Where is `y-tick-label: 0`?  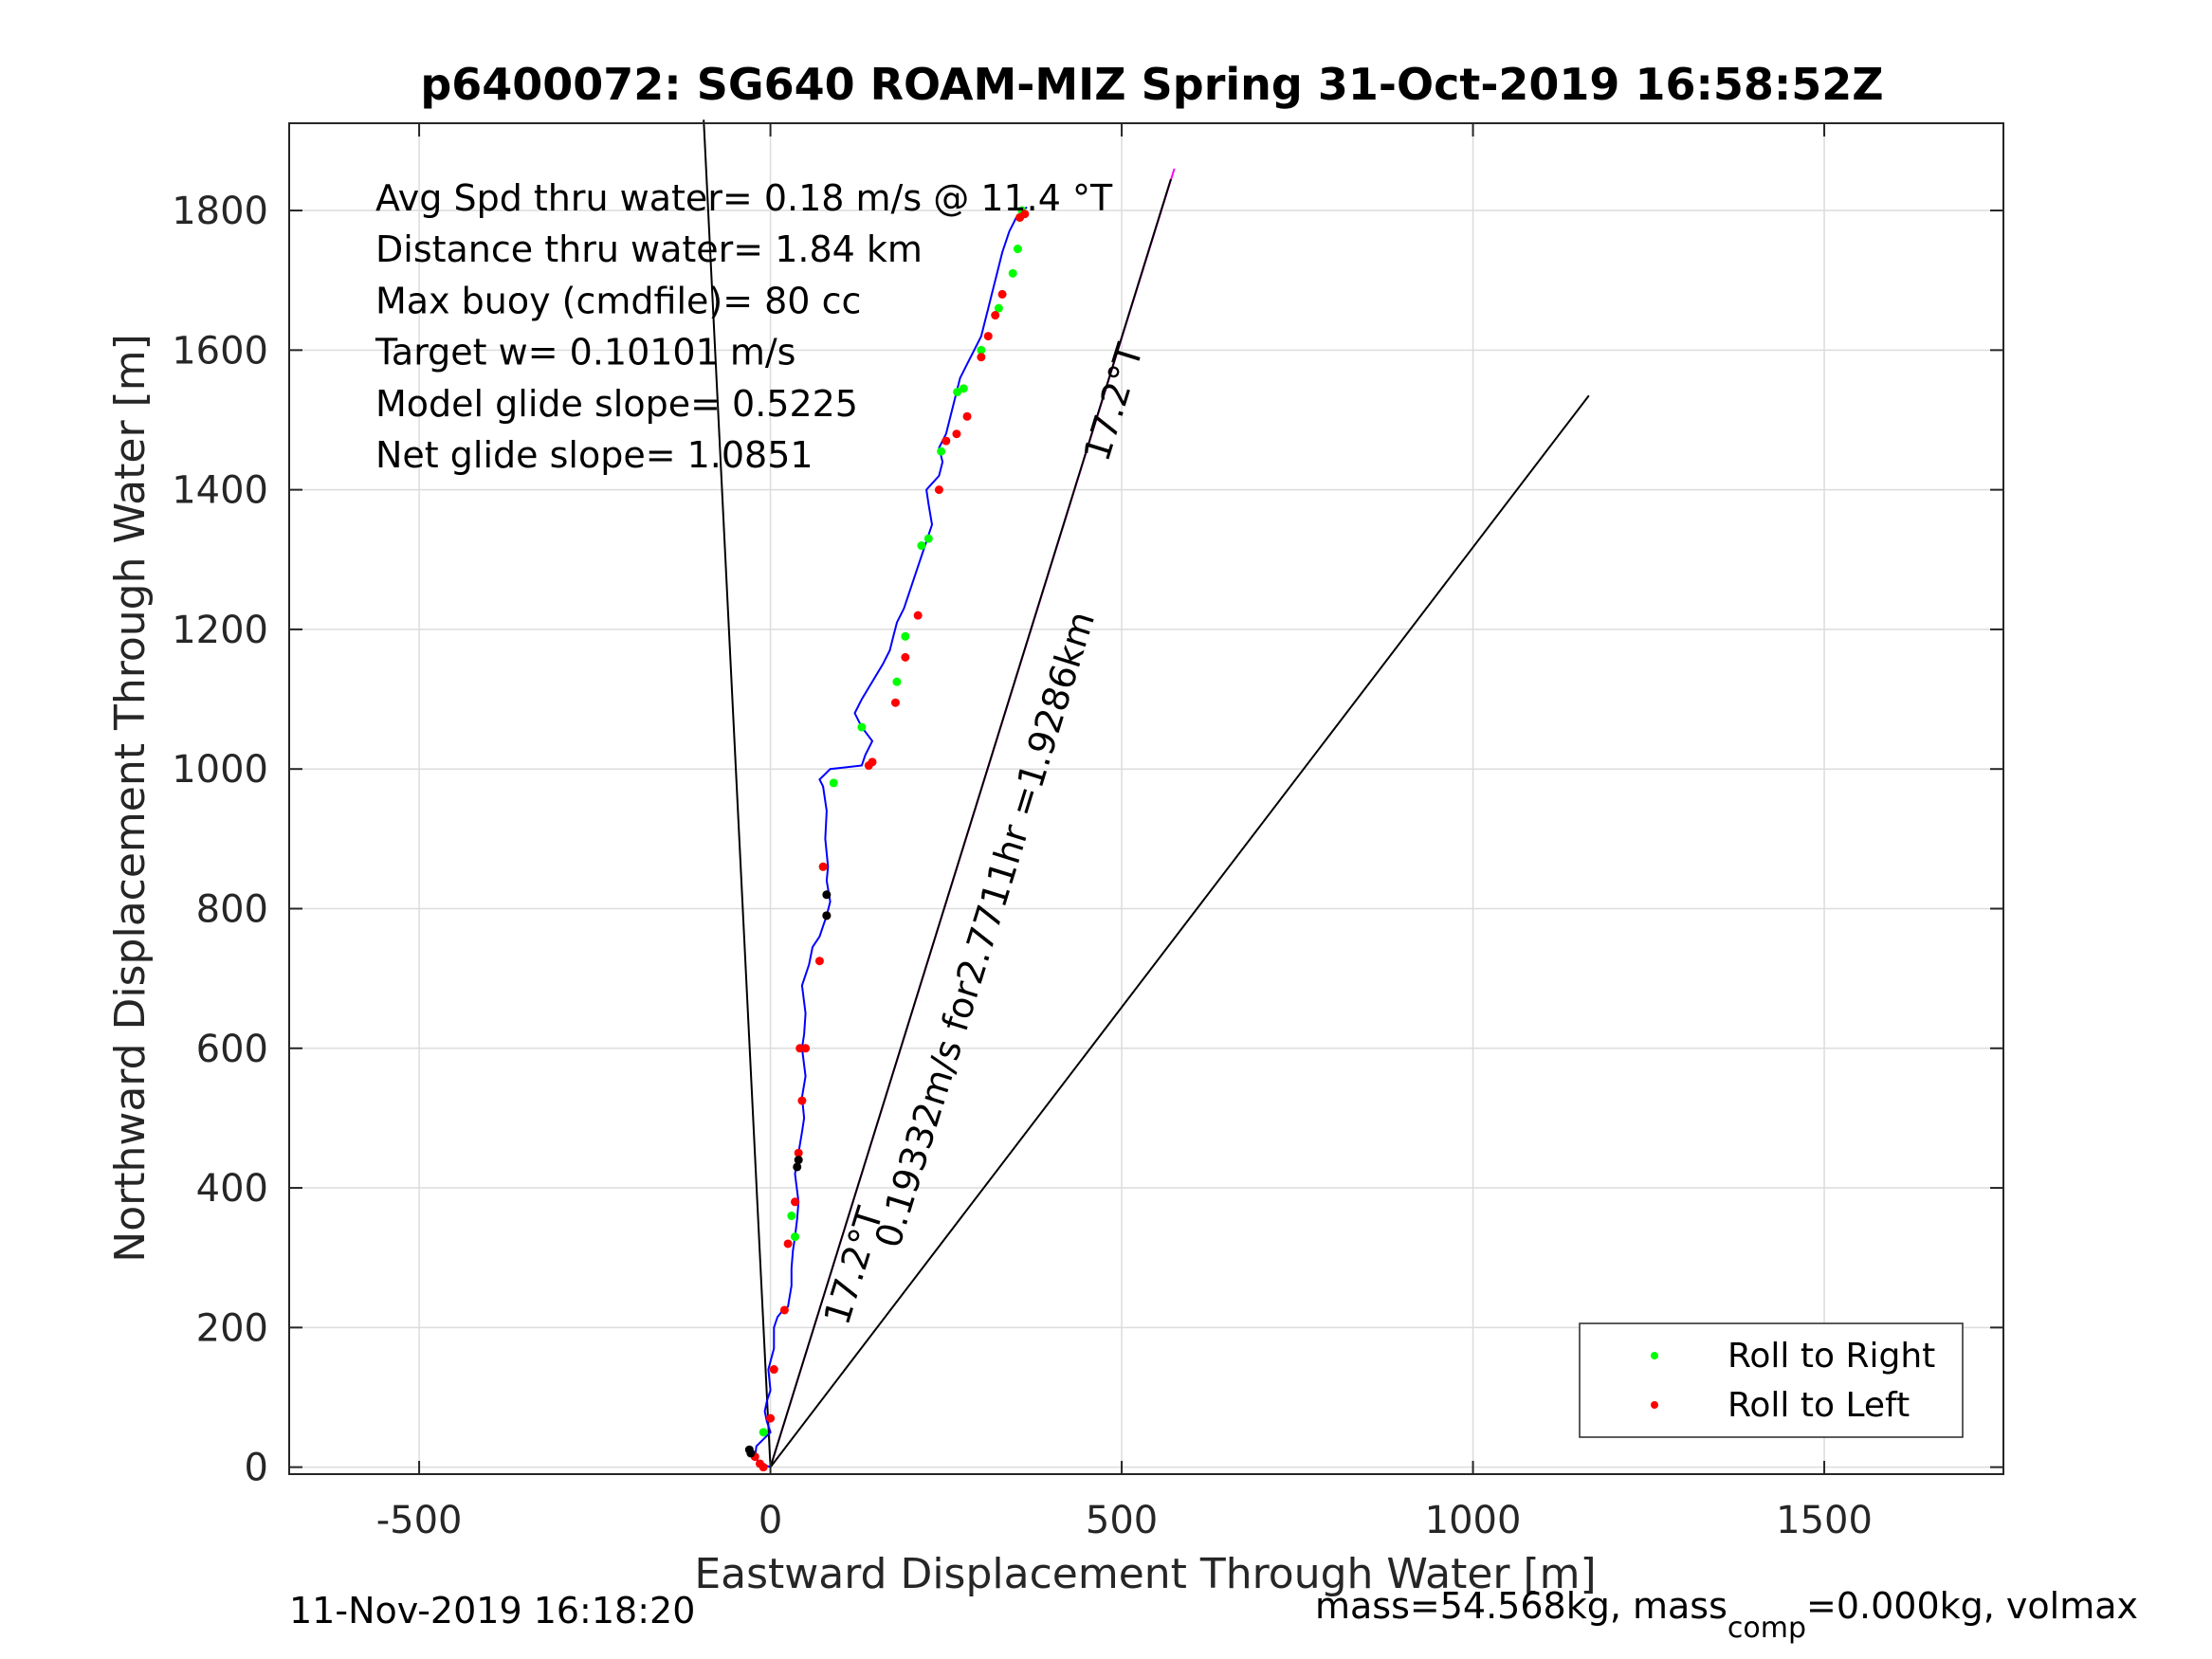
y-tick-label: 0 is located at coordinates (256, 1468).